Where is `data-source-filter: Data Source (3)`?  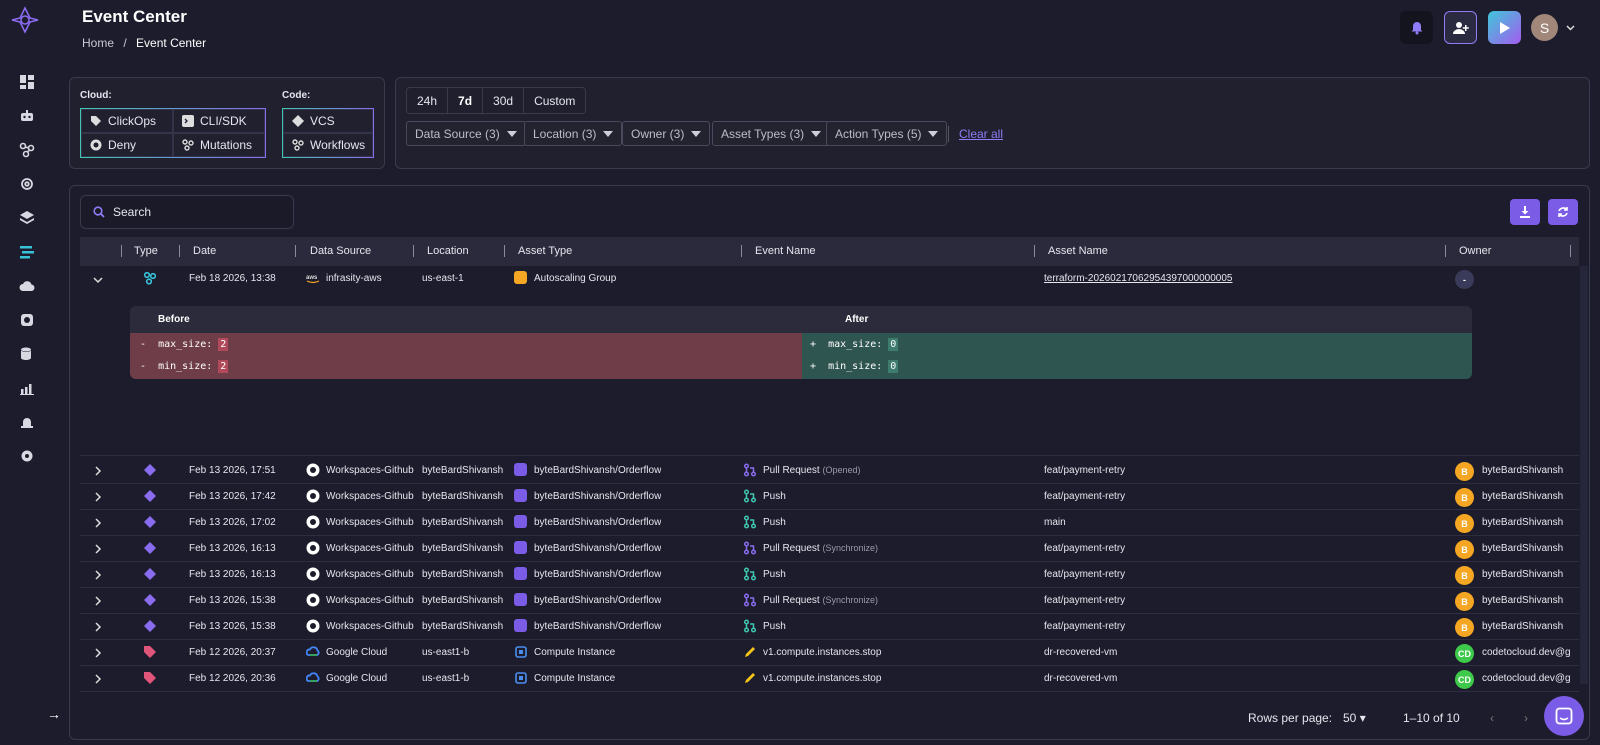
data-source-filter: Data Source (3) is located at coordinates (466, 133).